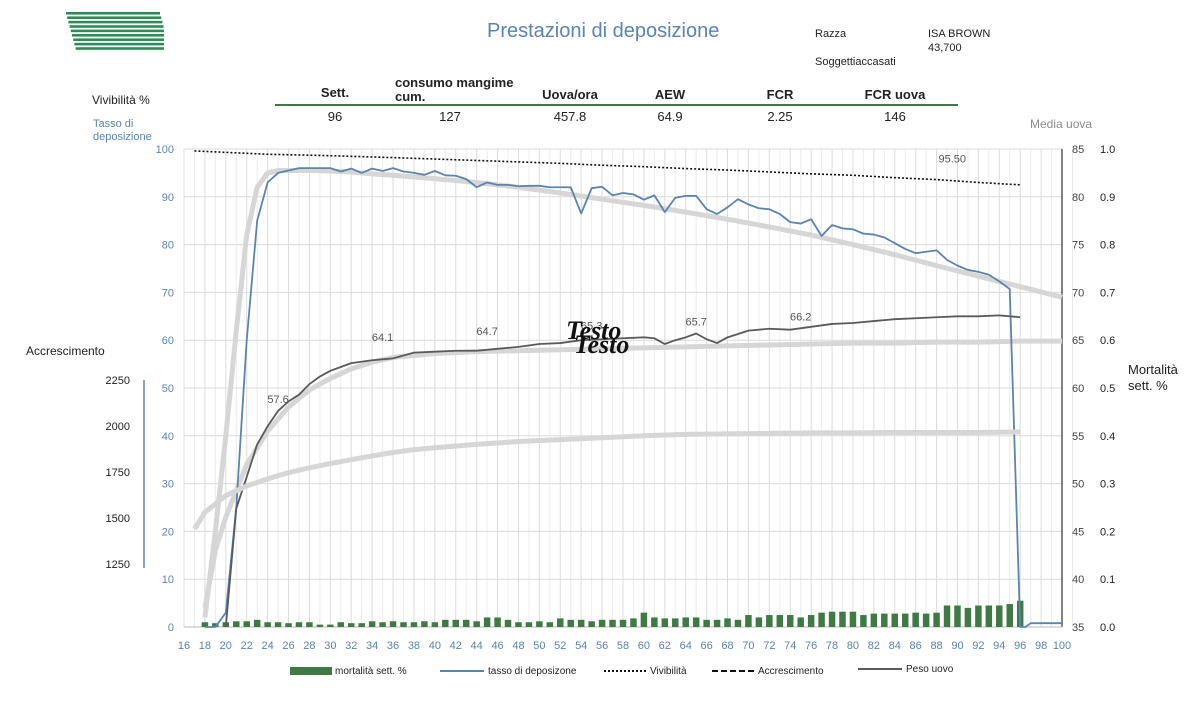 The image size is (1200, 719). I want to click on logo-stripes, so click(118, 31).